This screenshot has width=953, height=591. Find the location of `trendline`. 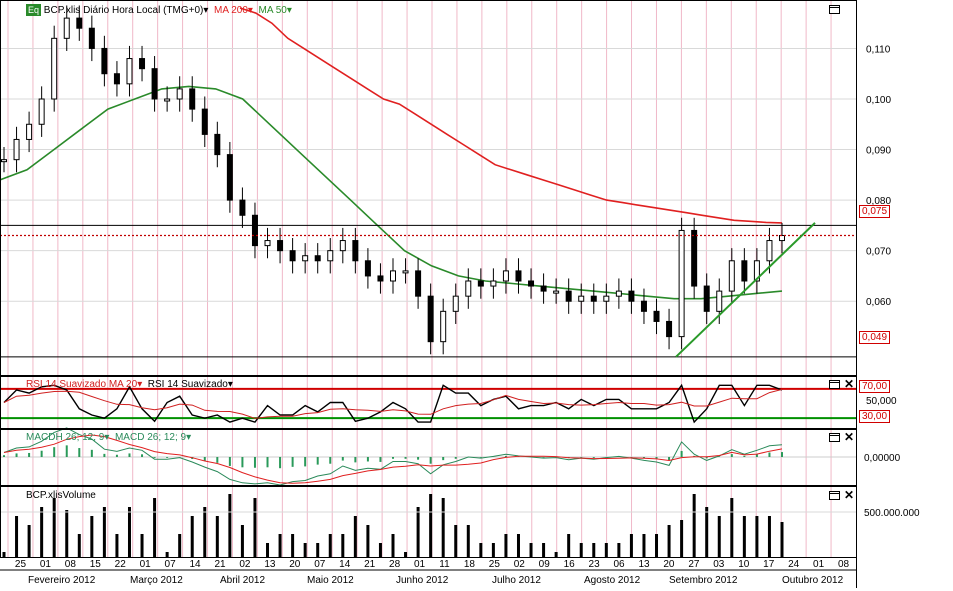

trendline is located at coordinates (745, 290).